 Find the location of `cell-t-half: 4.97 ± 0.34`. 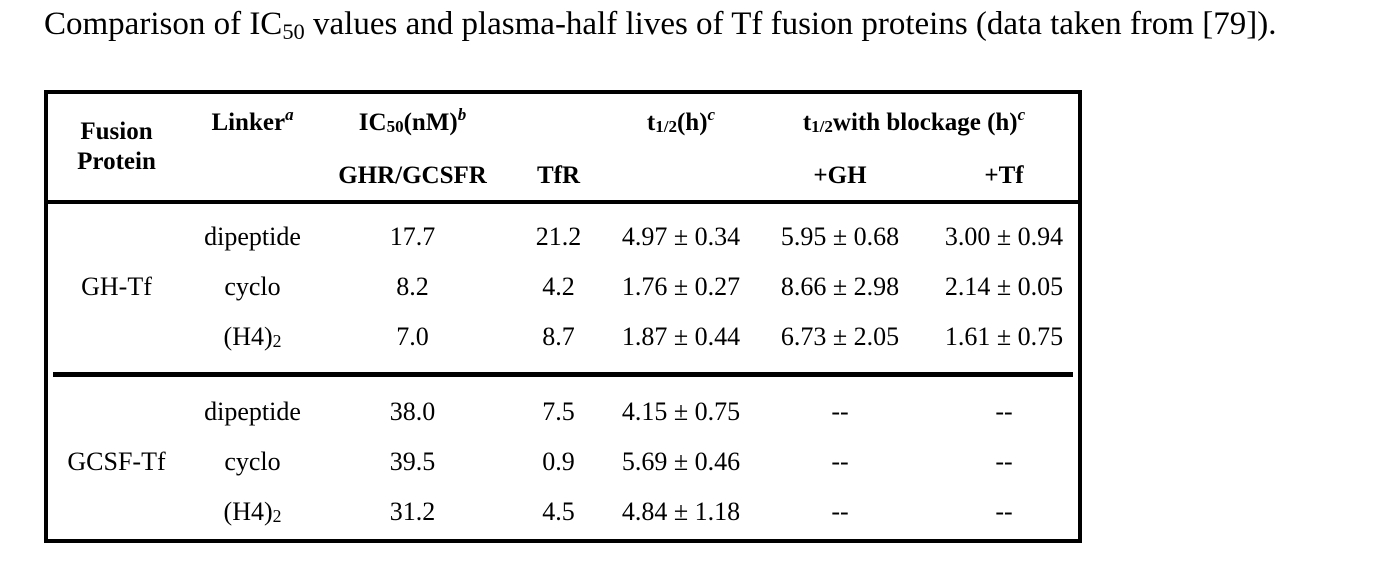

cell-t-half: 4.97 ± 0.34 is located at coordinates (681, 236).